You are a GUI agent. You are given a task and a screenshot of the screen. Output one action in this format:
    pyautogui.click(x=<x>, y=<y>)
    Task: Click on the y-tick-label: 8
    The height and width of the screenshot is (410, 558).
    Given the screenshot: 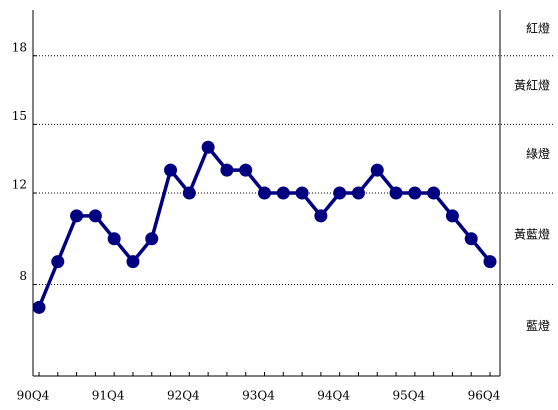 What is the action you would take?
    pyautogui.click(x=23, y=276)
    